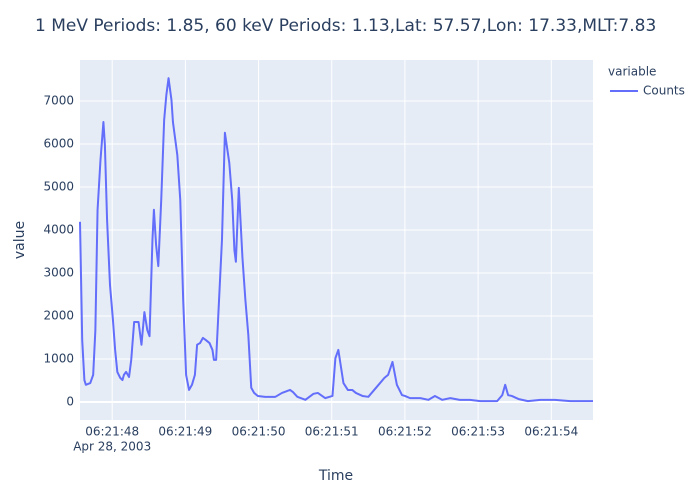 The height and width of the screenshot is (500, 700). Describe the element at coordinates (58, 143) in the screenshot. I see `y-tick-label: 6000` at that location.